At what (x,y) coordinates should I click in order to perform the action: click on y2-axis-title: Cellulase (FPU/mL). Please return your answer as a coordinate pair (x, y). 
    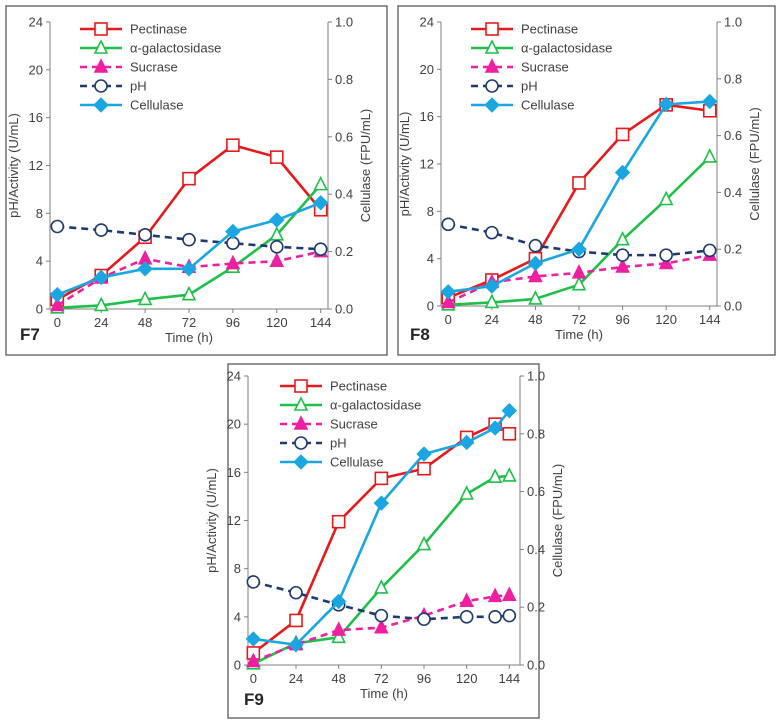
    Looking at the image, I should click on (557, 520).